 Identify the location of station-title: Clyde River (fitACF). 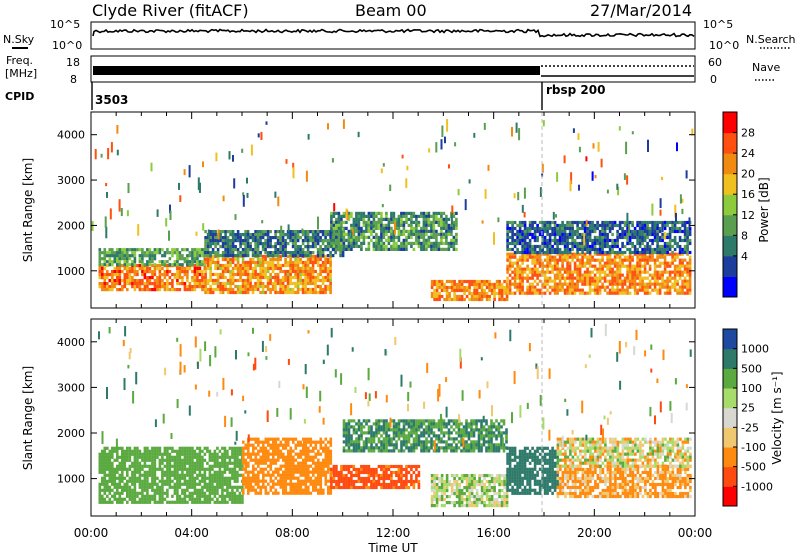
(170, 10).